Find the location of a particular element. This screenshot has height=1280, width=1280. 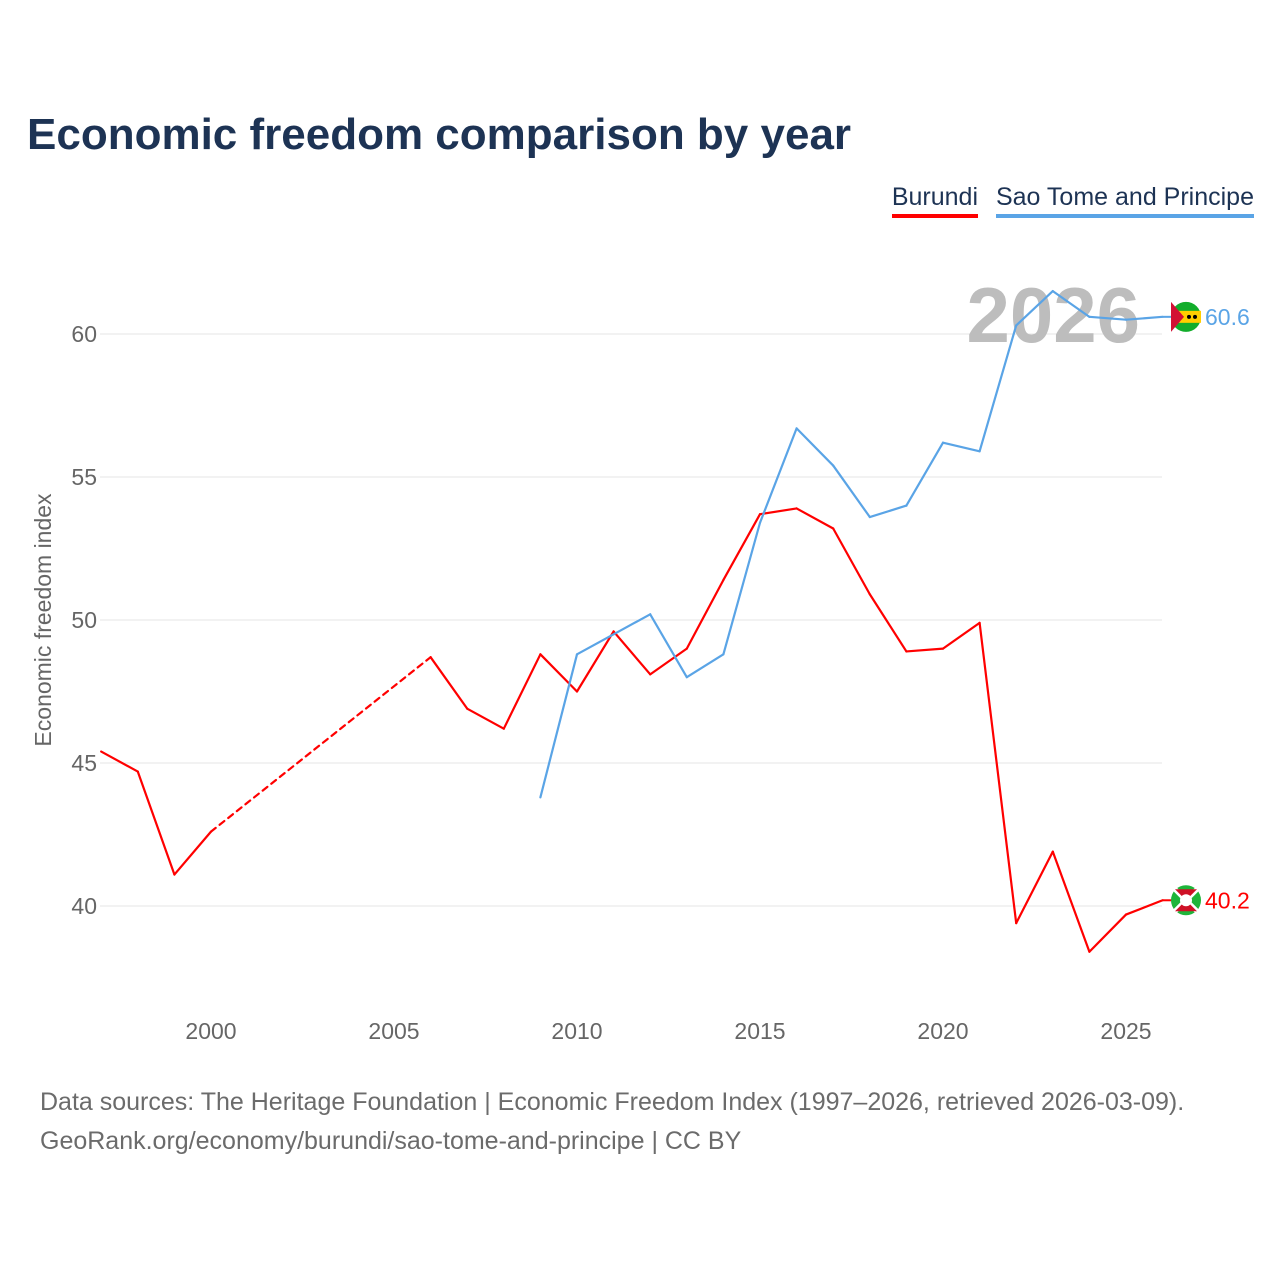

x-tick-label: 2015 is located at coordinates (759, 1031).